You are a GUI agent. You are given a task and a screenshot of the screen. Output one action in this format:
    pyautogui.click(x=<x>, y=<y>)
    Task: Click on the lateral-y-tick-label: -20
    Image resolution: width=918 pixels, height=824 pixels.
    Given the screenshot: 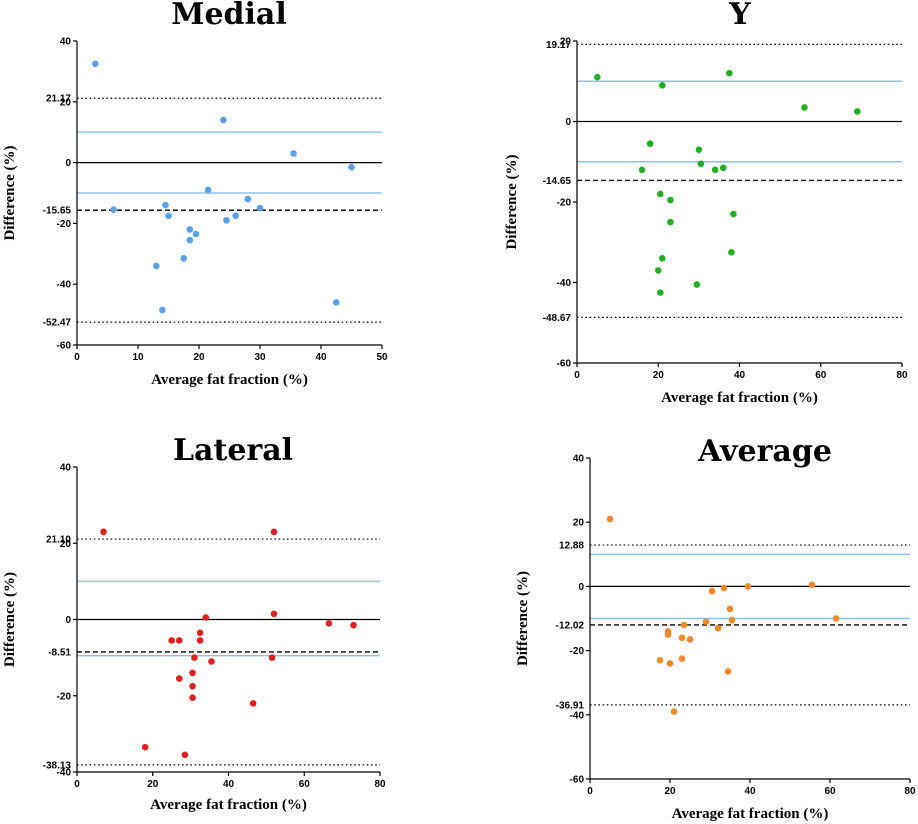 What is the action you would take?
    pyautogui.click(x=64, y=696)
    